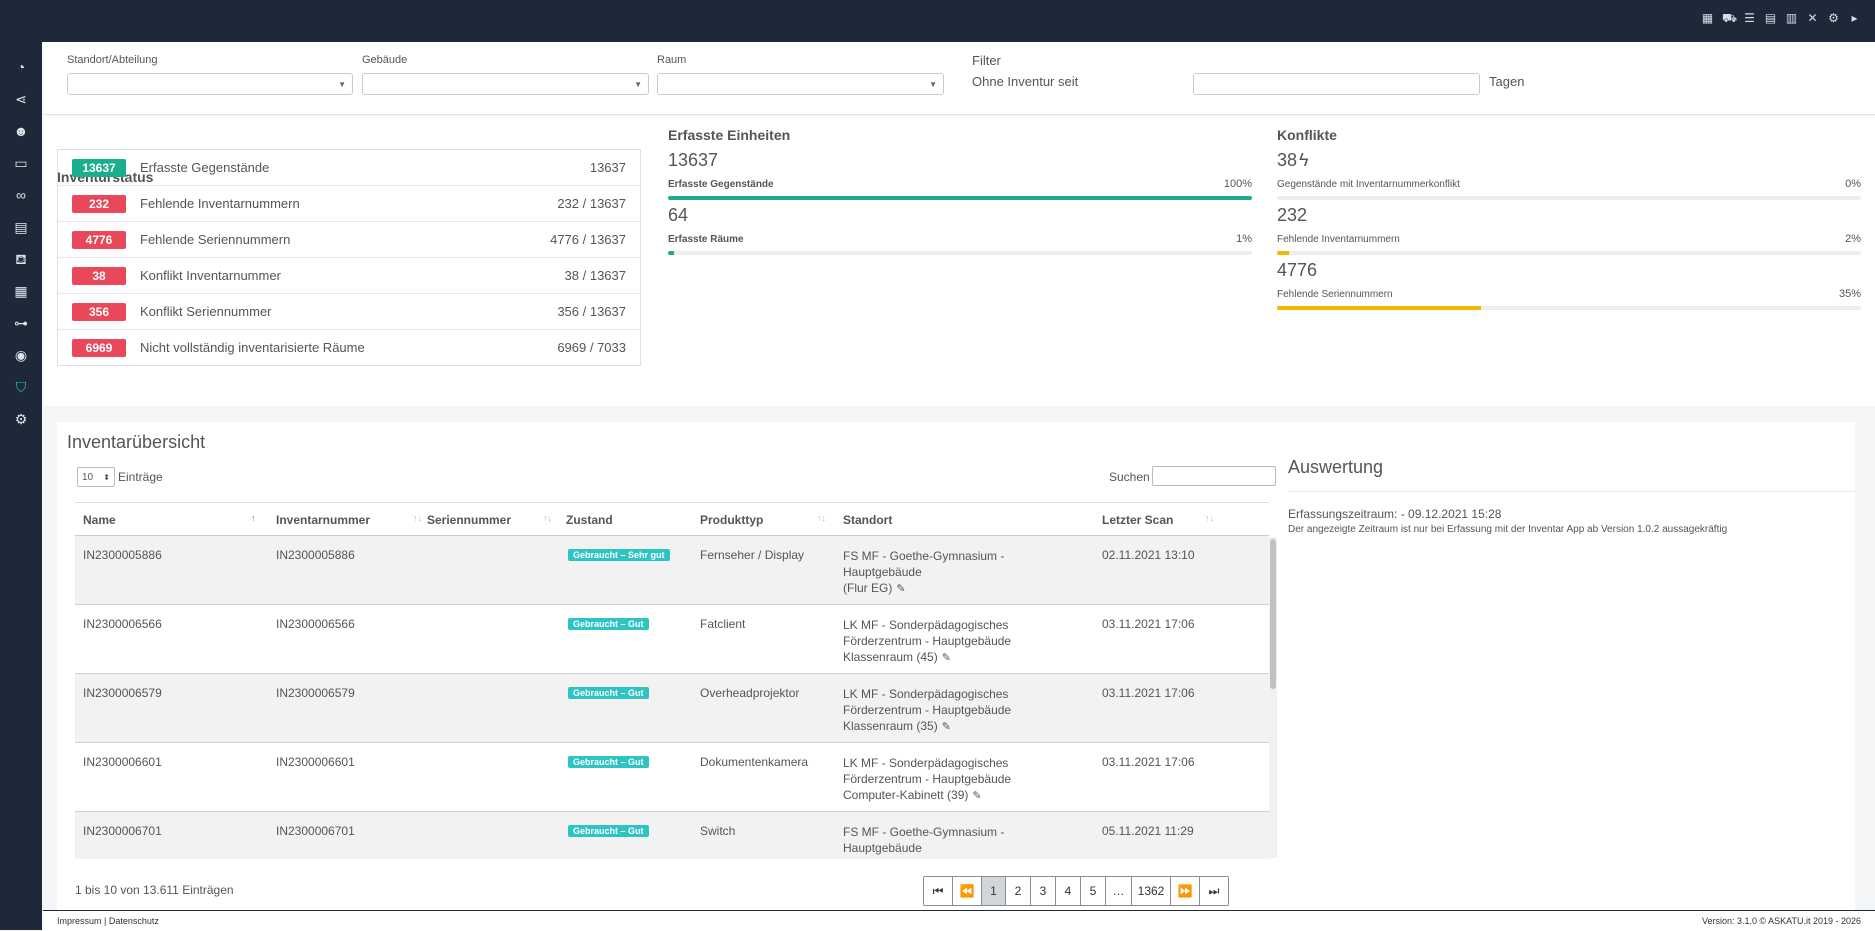 This screenshot has width=1875, height=931. What do you see at coordinates (323, 520) in the screenshot?
I see `col-inventarnummer: Inventarnummer` at bounding box center [323, 520].